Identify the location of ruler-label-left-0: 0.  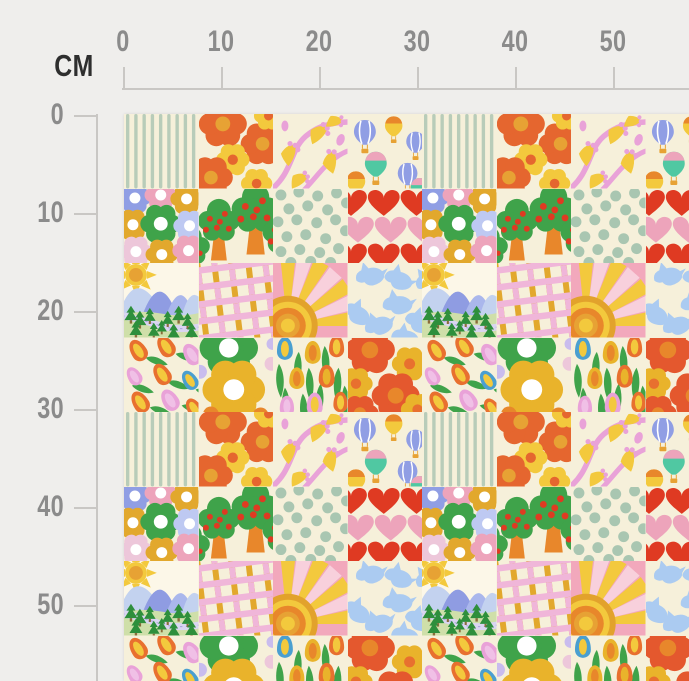
(57, 114).